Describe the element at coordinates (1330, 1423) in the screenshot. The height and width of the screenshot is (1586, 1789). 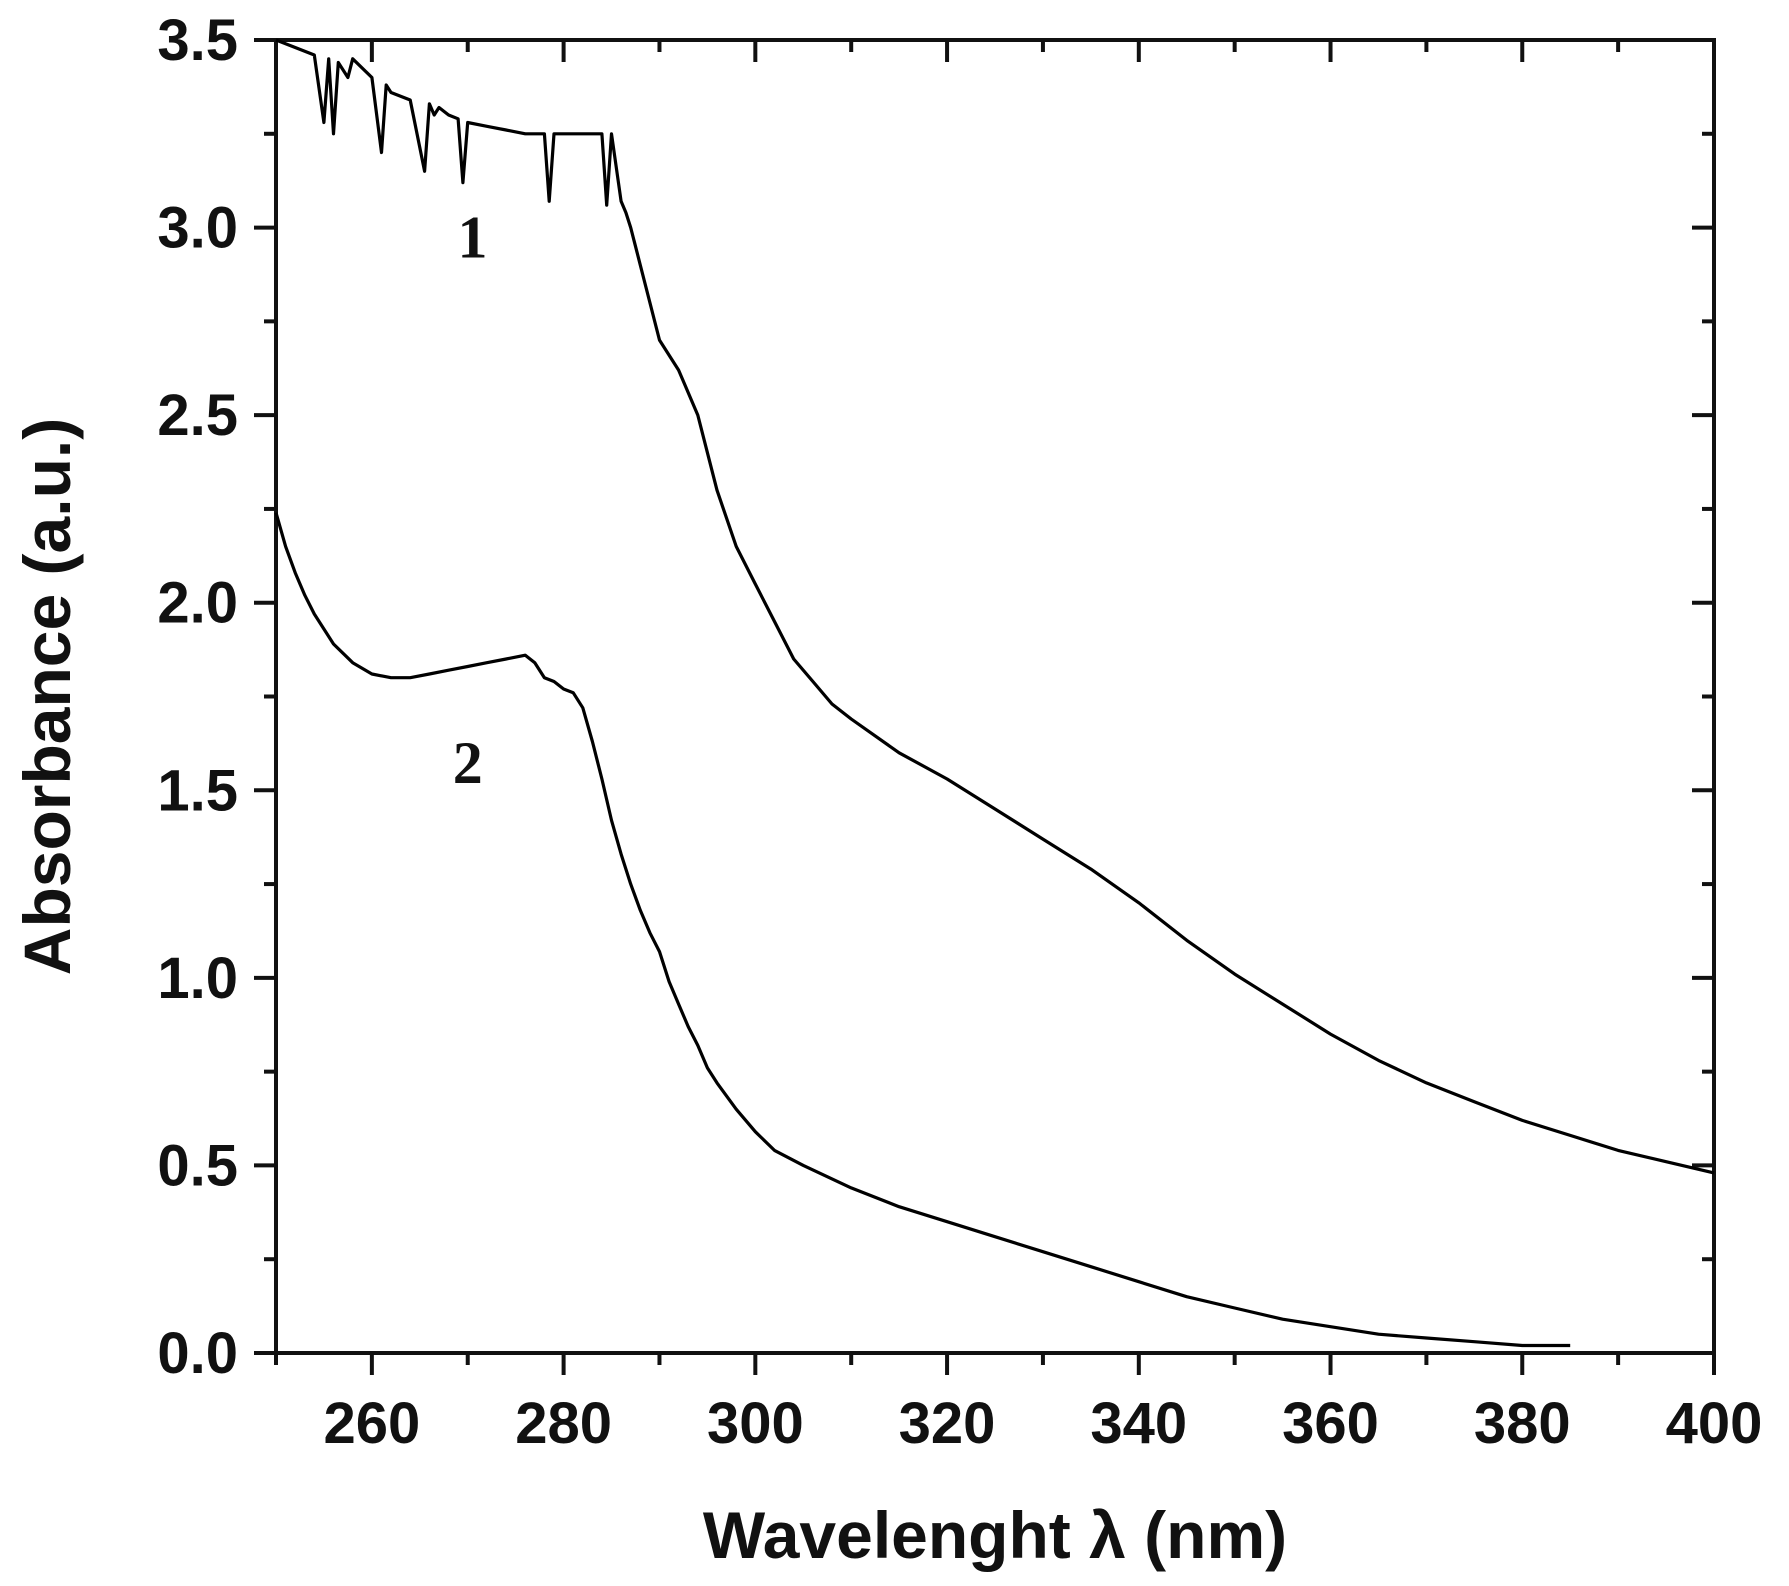
I see `x-tick-label: 360` at that location.